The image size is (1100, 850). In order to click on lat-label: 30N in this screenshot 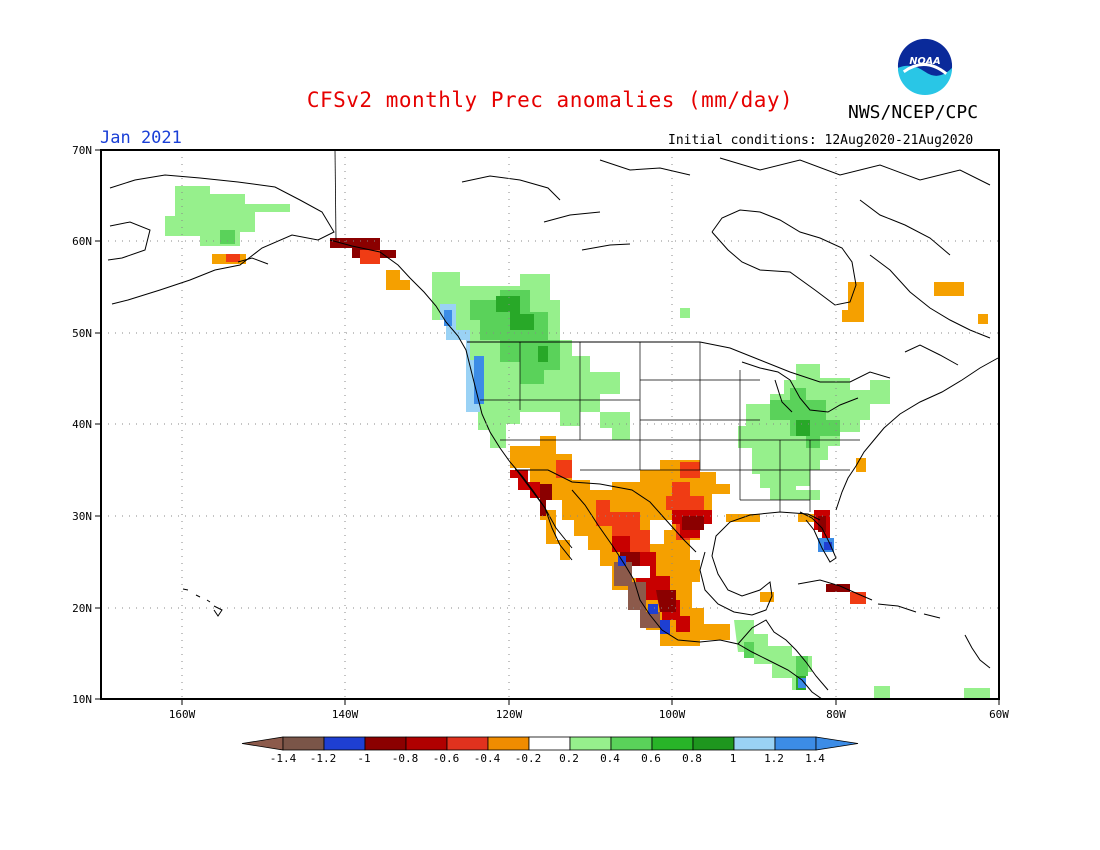, I will do `click(82, 516)`.